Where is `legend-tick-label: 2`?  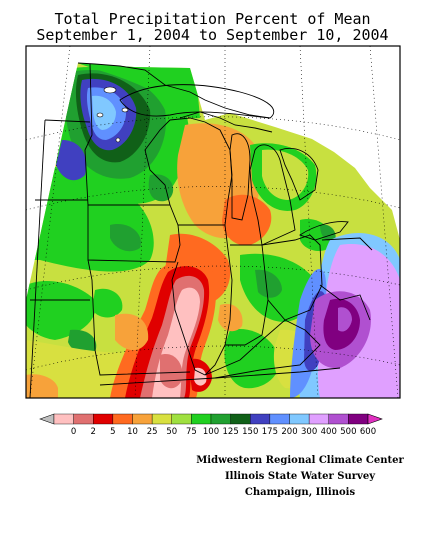
legend-tick-label: 2 is located at coordinates (93, 432).